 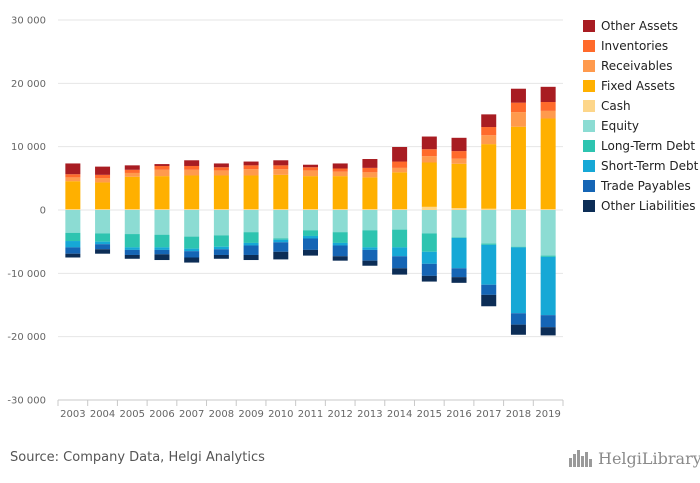 What do you see at coordinates (251, 237) in the screenshot?
I see `bar-long-term-debt-2009` at bounding box center [251, 237].